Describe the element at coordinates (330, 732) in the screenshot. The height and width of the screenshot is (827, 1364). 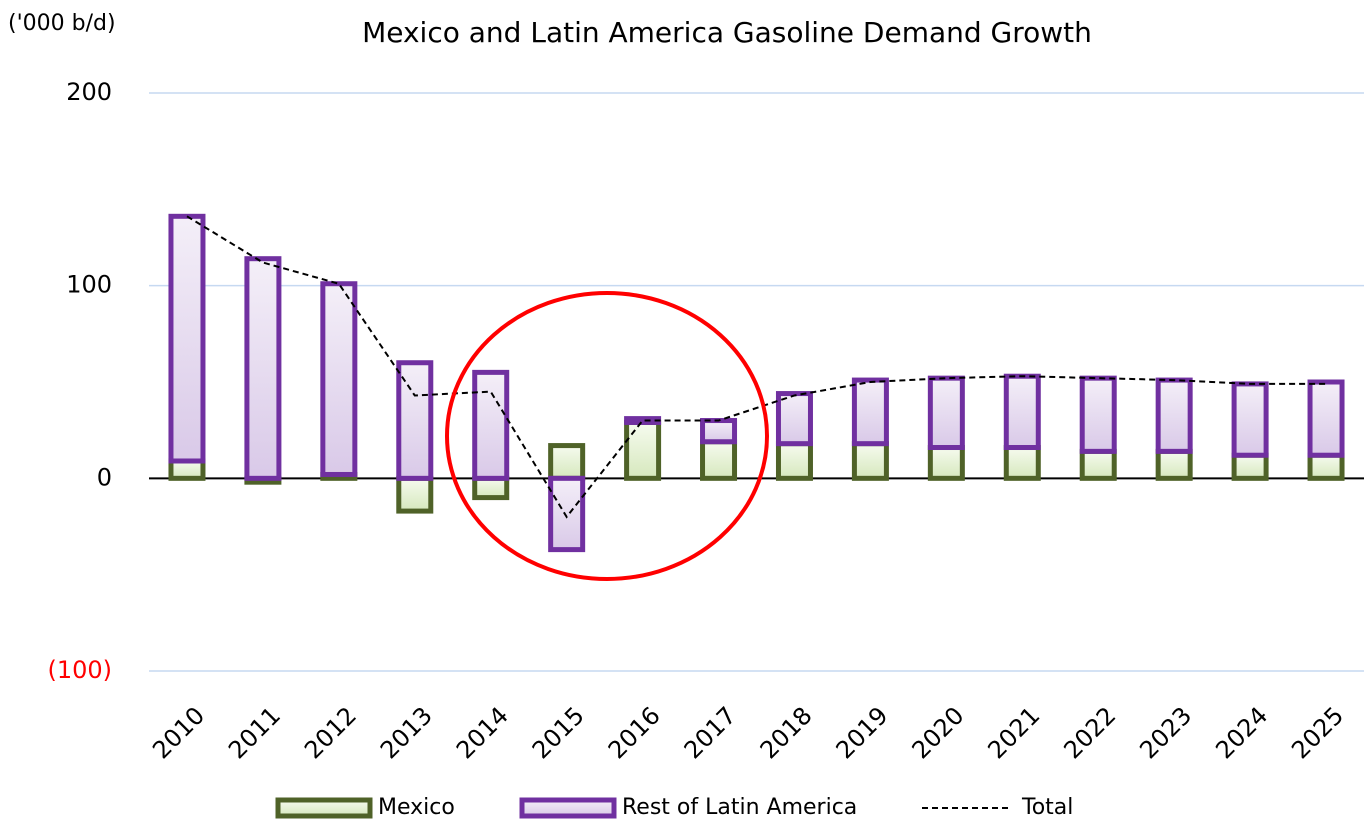
I see `x-tick-label: 2012` at that location.